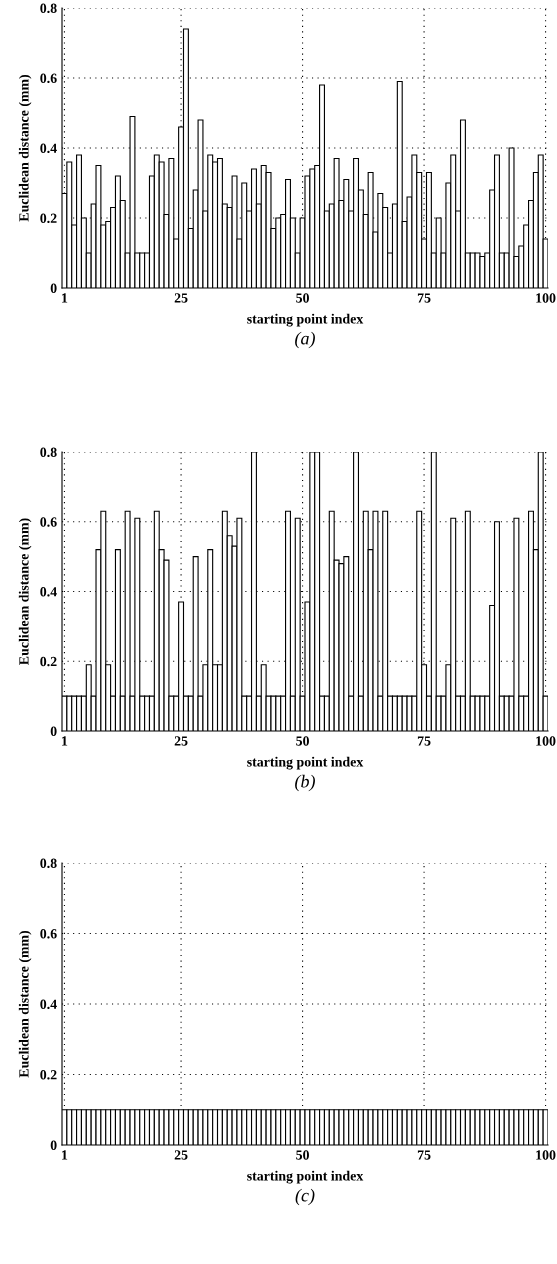 The width and height of the screenshot is (557, 1264). Describe the element at coordinates (305, 340) in the screenshot. I see `text: (a)` at that location.